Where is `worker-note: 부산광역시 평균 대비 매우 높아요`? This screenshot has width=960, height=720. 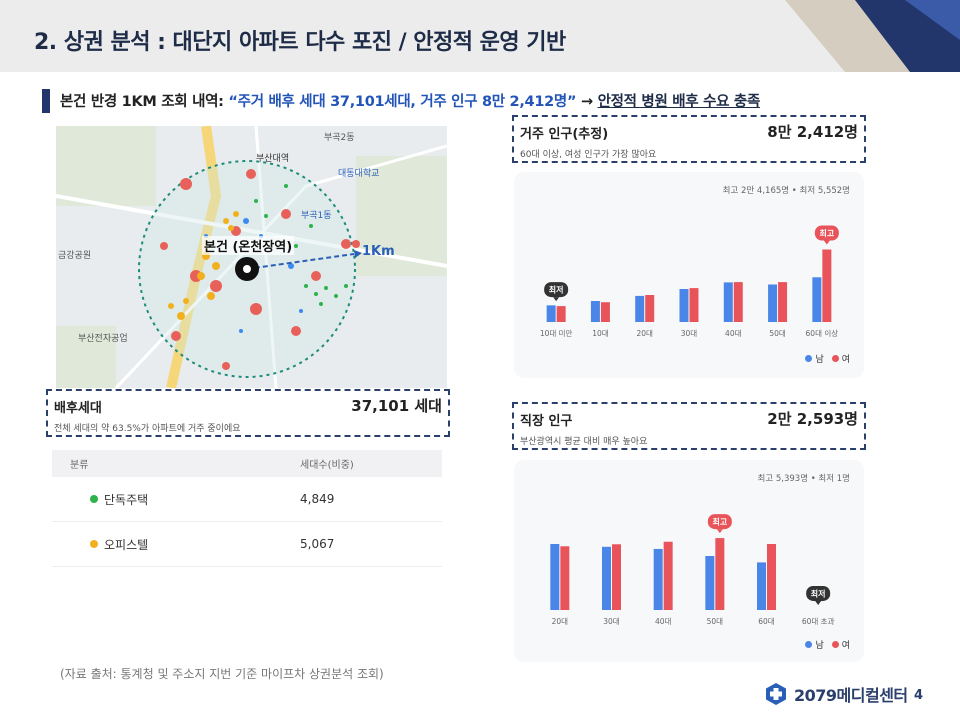
worker-note: 부산광역시 평균 대비 매우 높아요 is located at coordinates (584, 442).